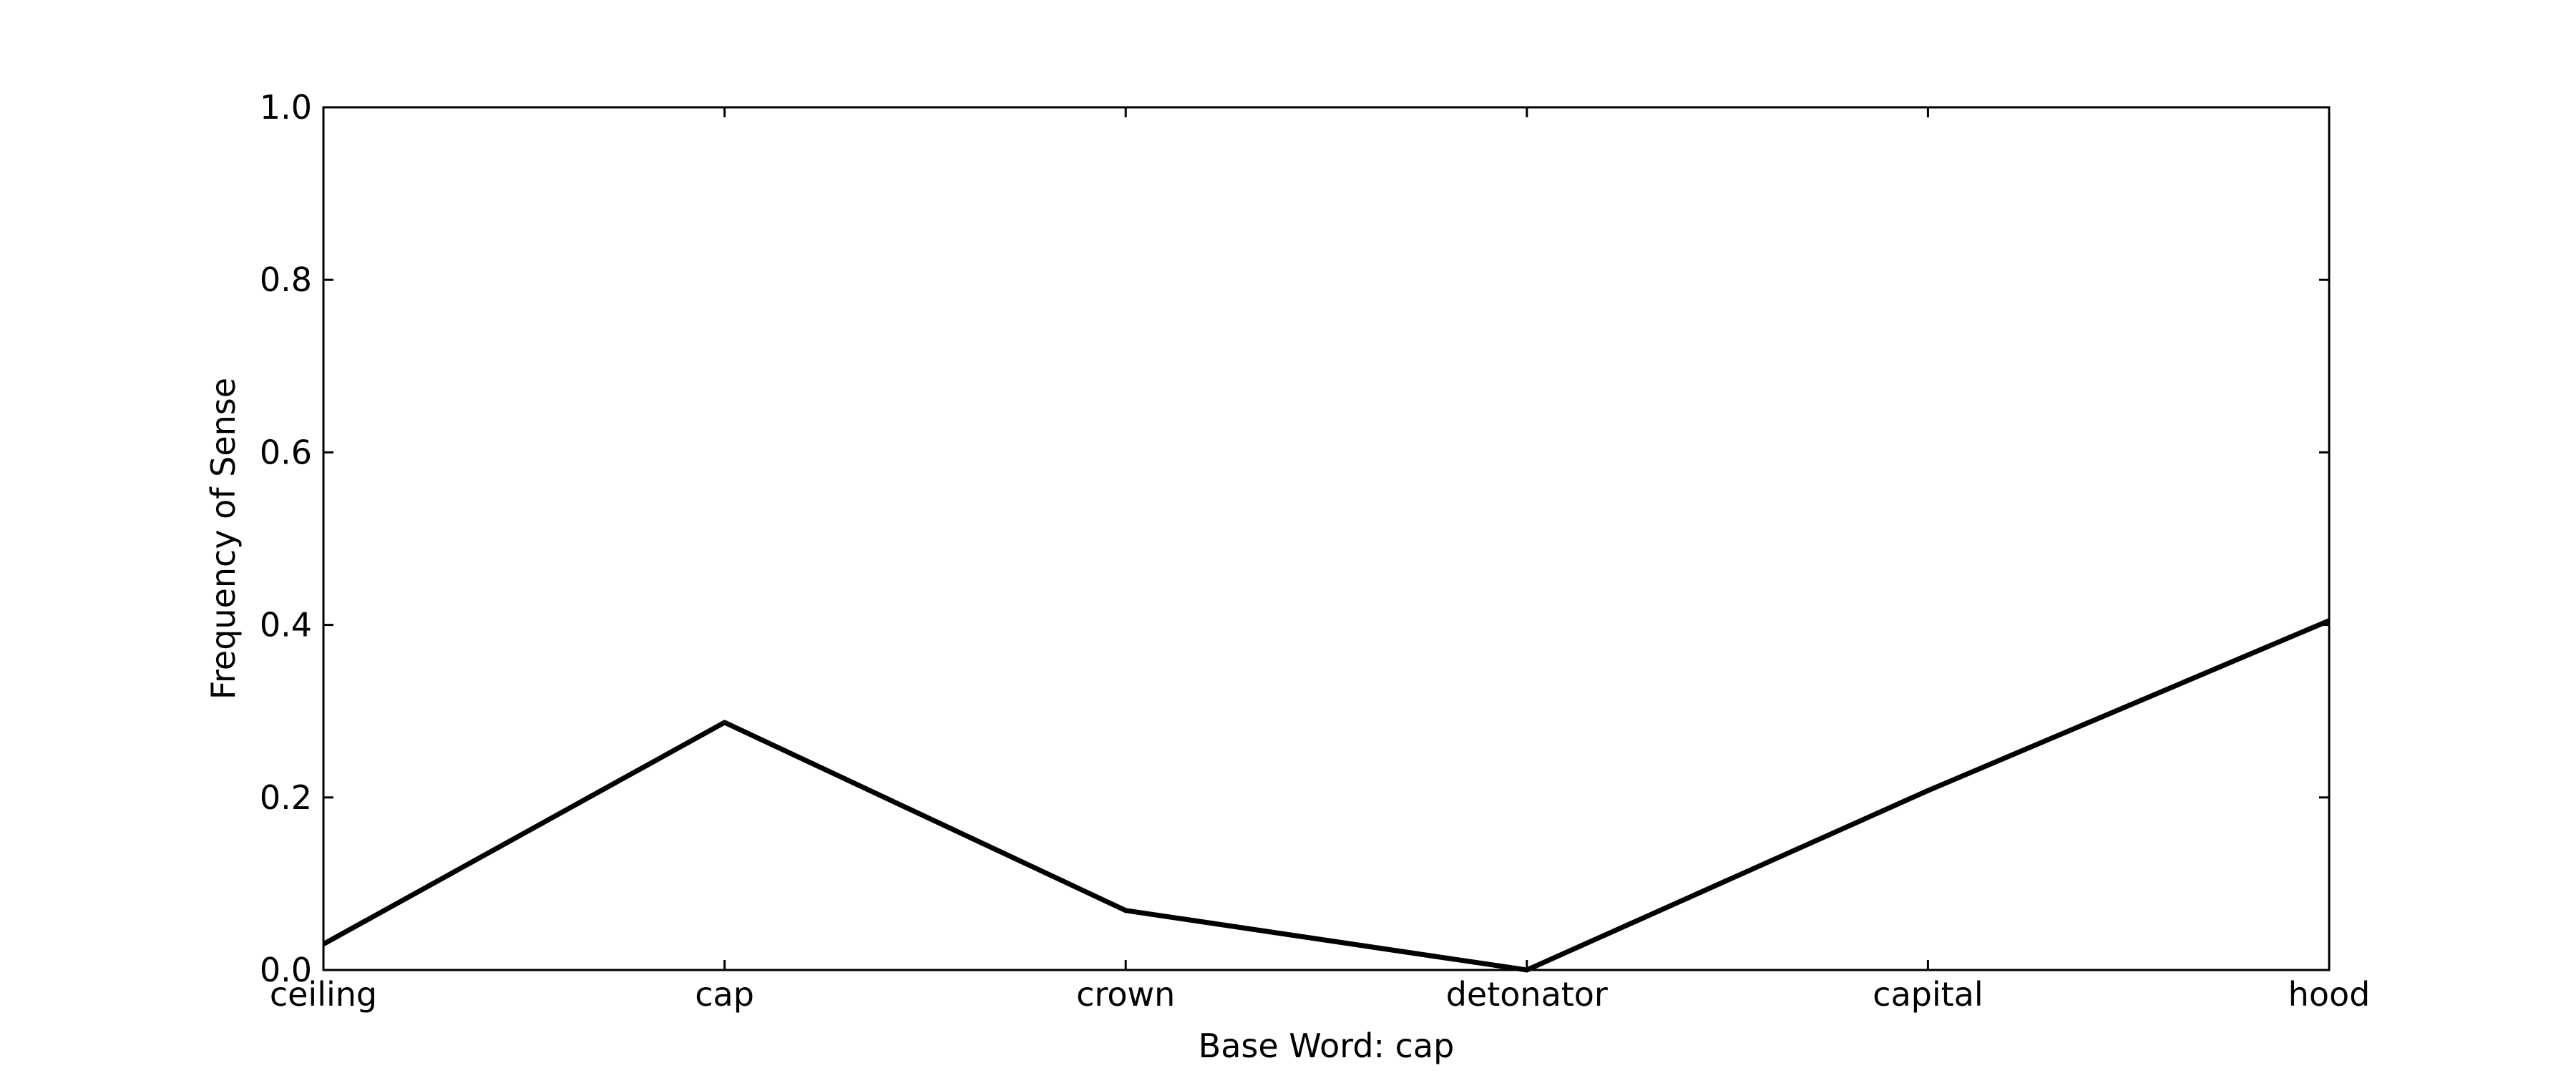 This screenshot has height=1073, width=2576. I want to click on y-tick-label: 0.4, so click(286, 625).